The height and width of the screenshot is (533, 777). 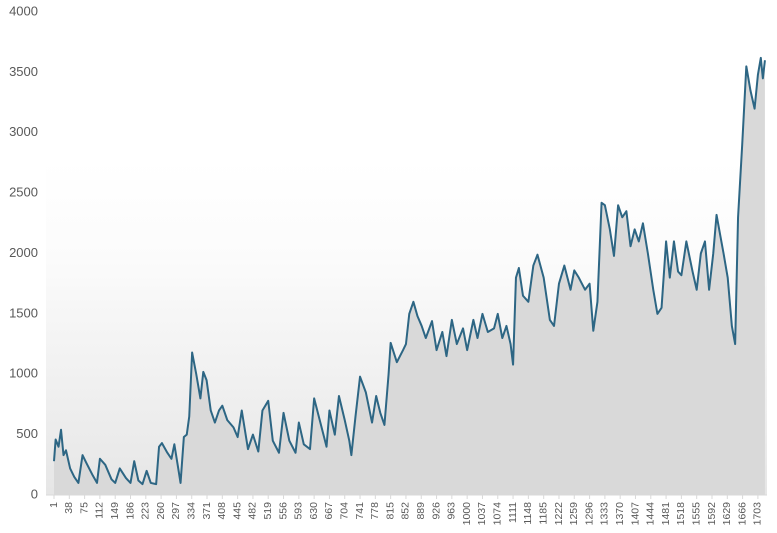 What do you see at coordinates (574, 514) in the screenshot?
I see `x-tick-label: 1259` at bounding box center [574, 514].